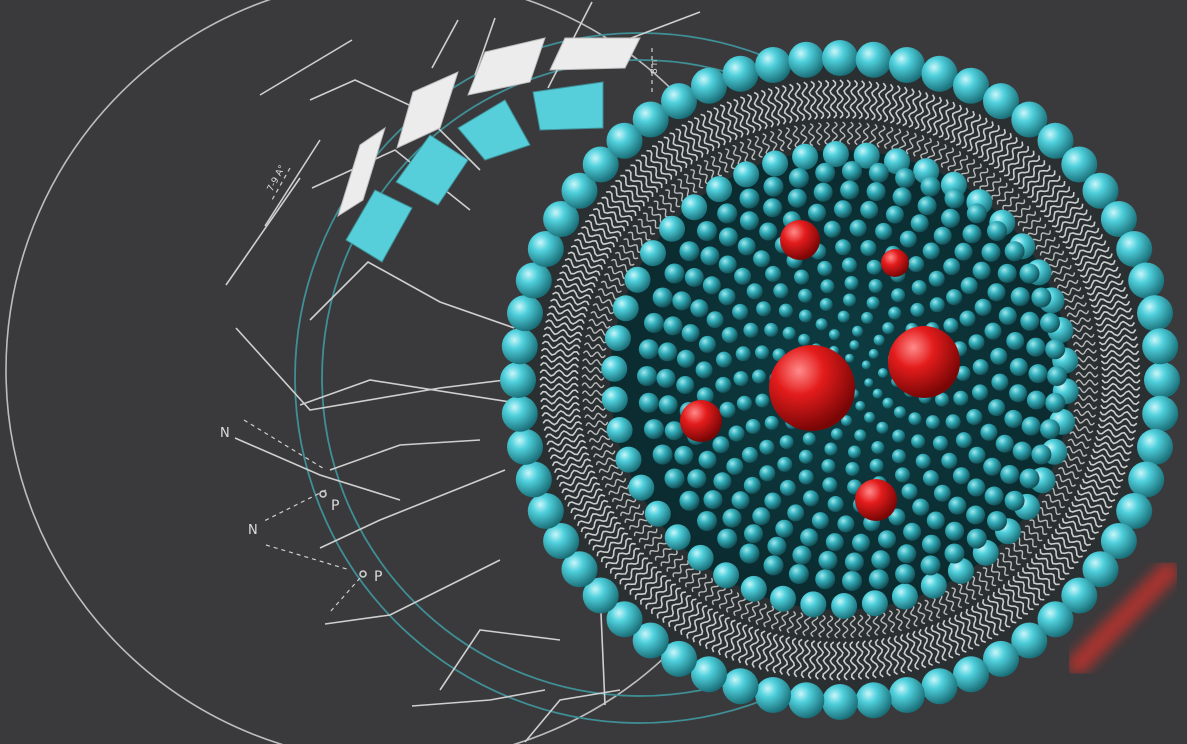 The width and height of the screenshot is (1187, 744). I want to click on label-n1: N, so click(225, 433).